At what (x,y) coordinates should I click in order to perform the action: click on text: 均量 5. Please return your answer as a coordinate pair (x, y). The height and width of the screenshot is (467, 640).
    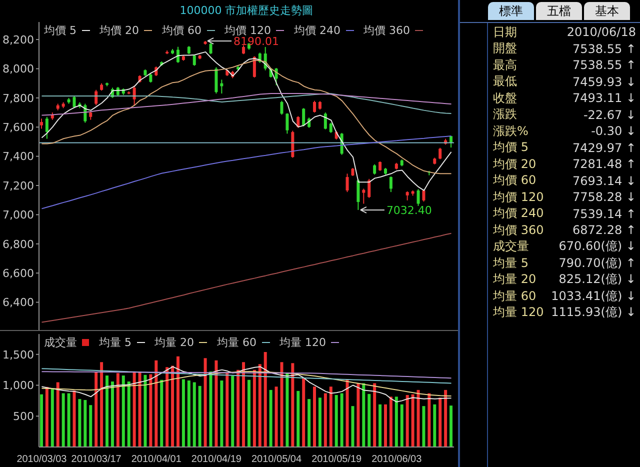
    Looking at the image, I should click on (510, 263).